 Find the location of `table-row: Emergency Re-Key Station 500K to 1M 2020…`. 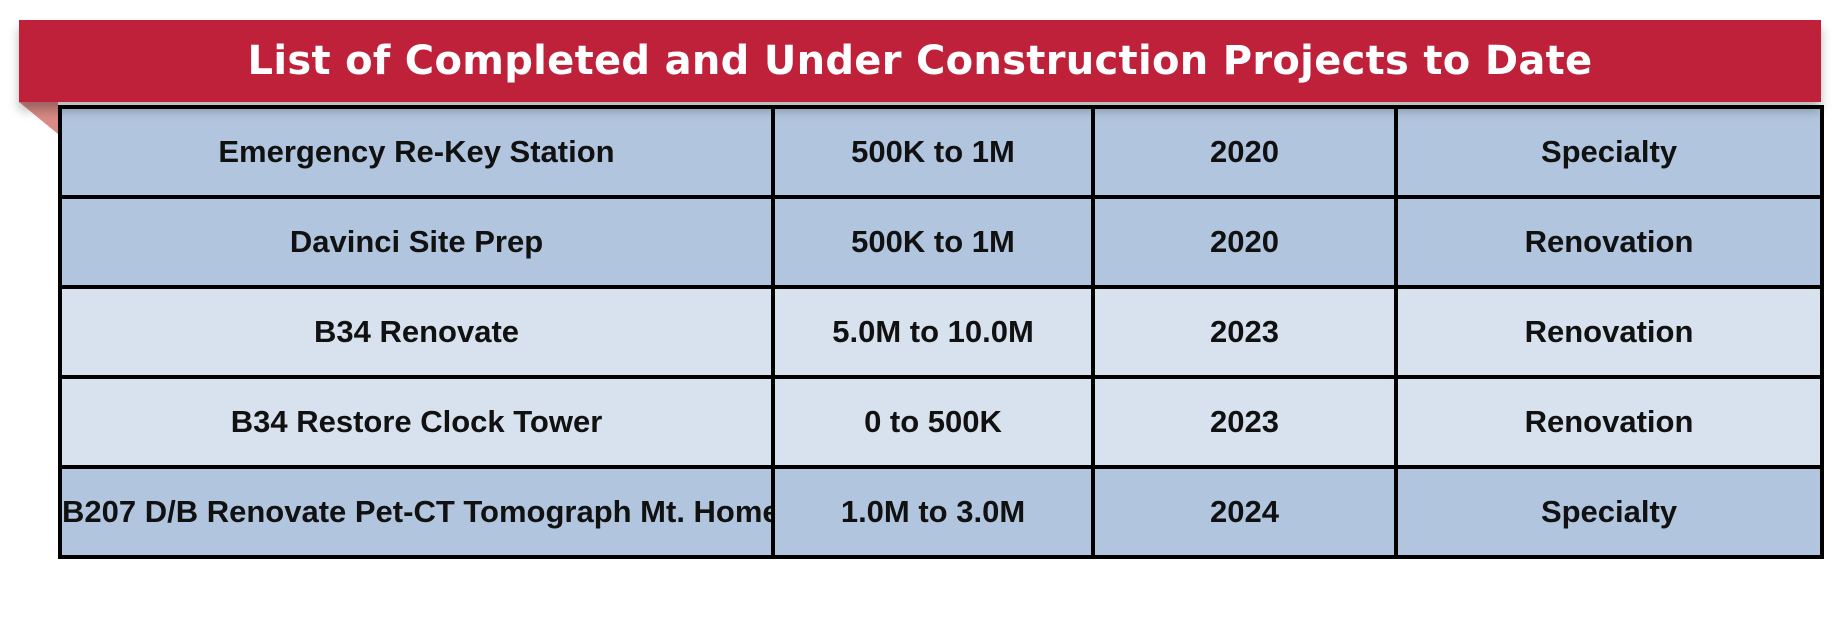

table-row: Emergency Re-Key Station 500K to 1M 2020… is located at coordinates (941, 152).